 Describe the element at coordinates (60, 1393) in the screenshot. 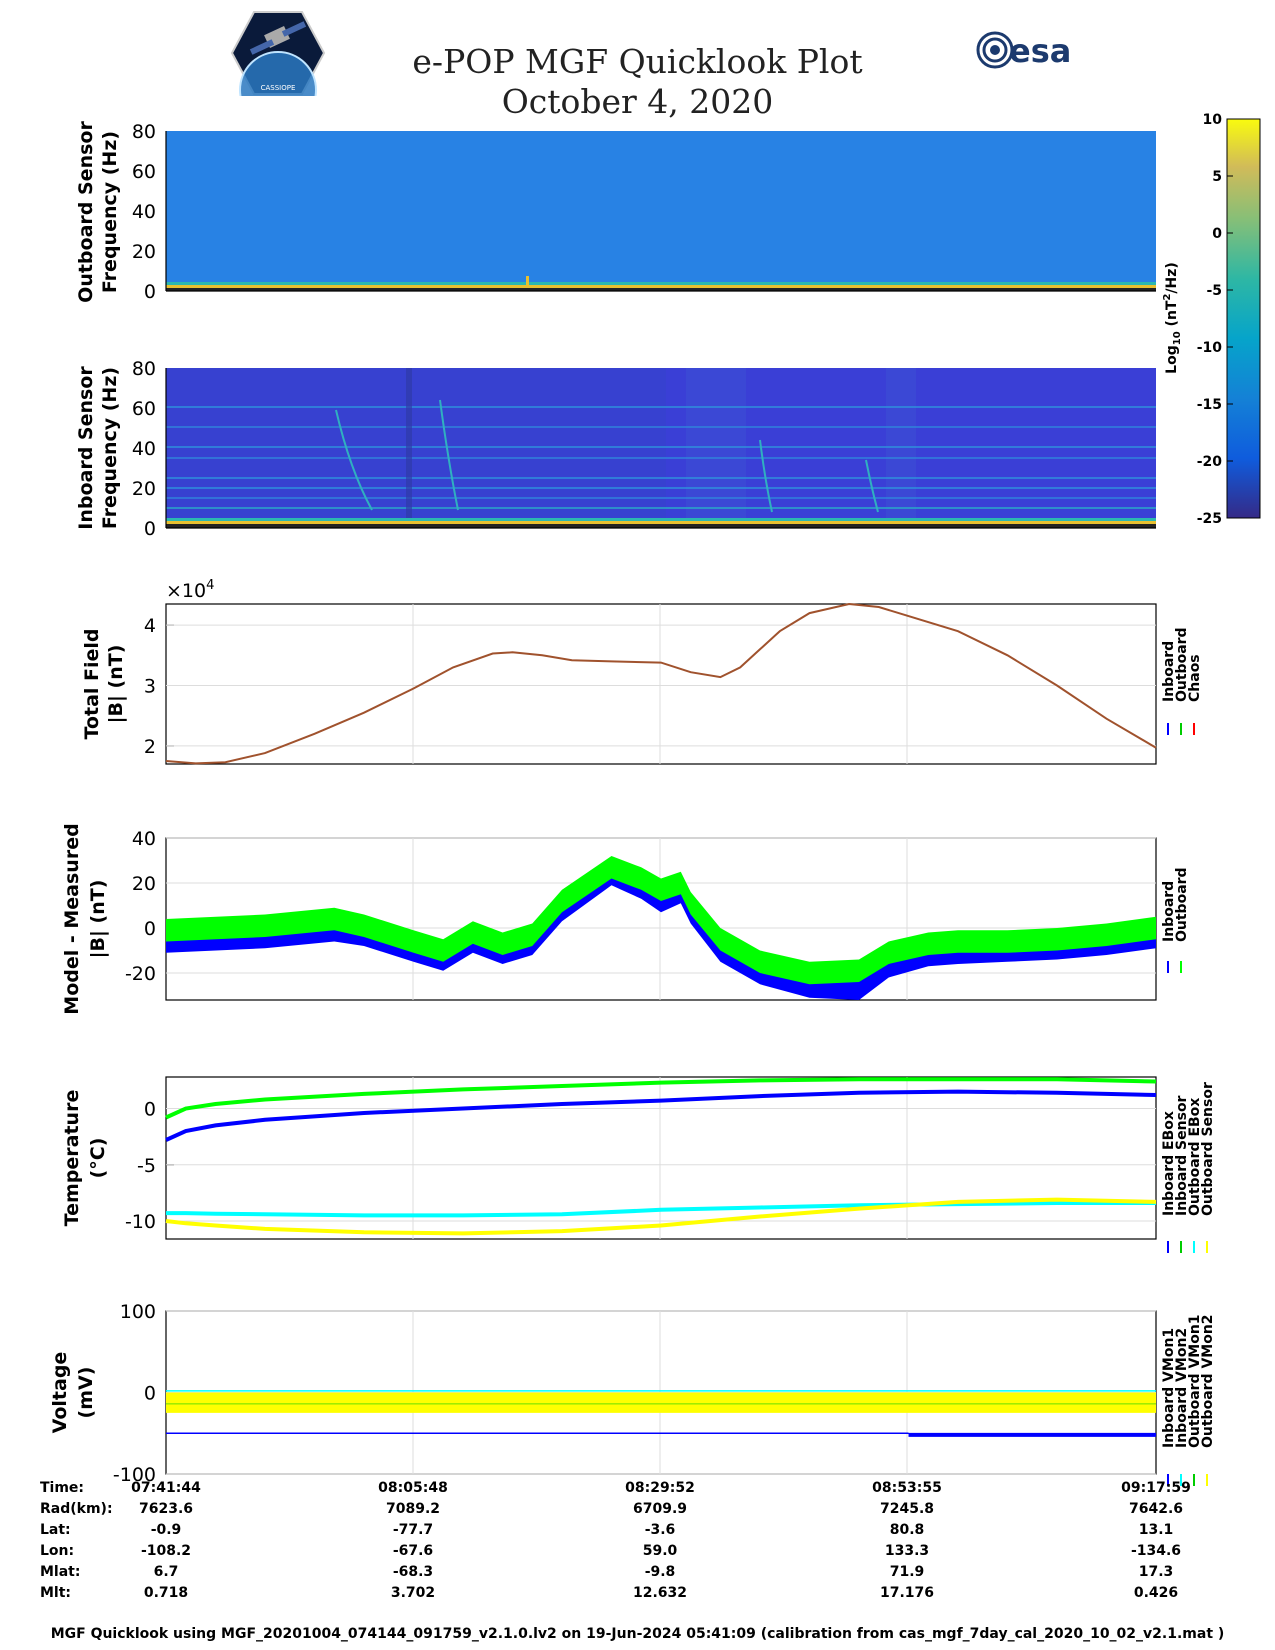

I see `volt-ylabel-1: Voltage` at that location.